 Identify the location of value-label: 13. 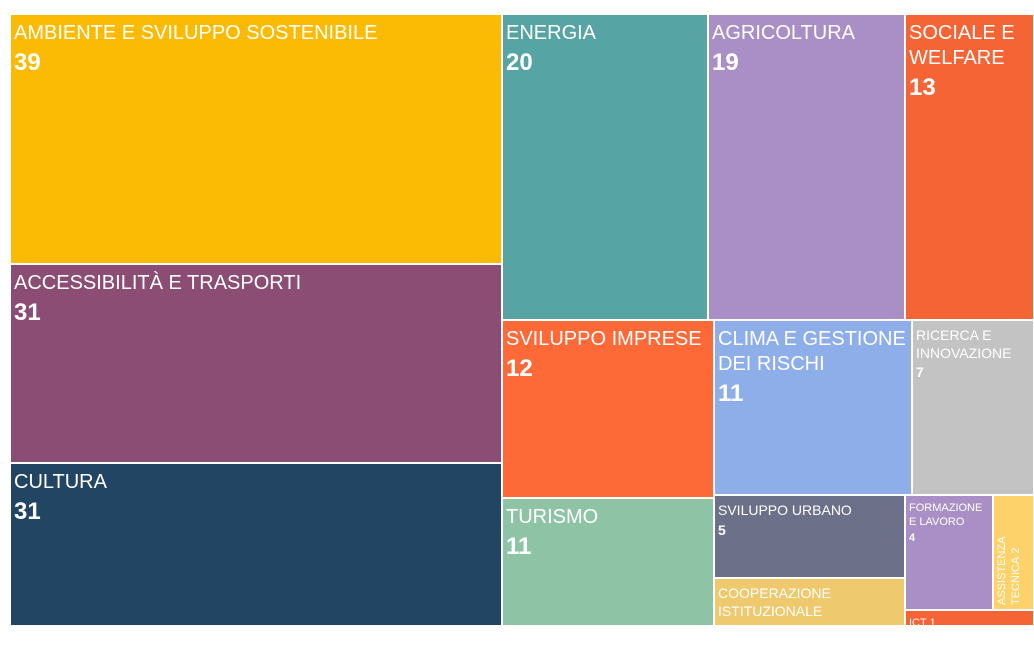
(922, 87).